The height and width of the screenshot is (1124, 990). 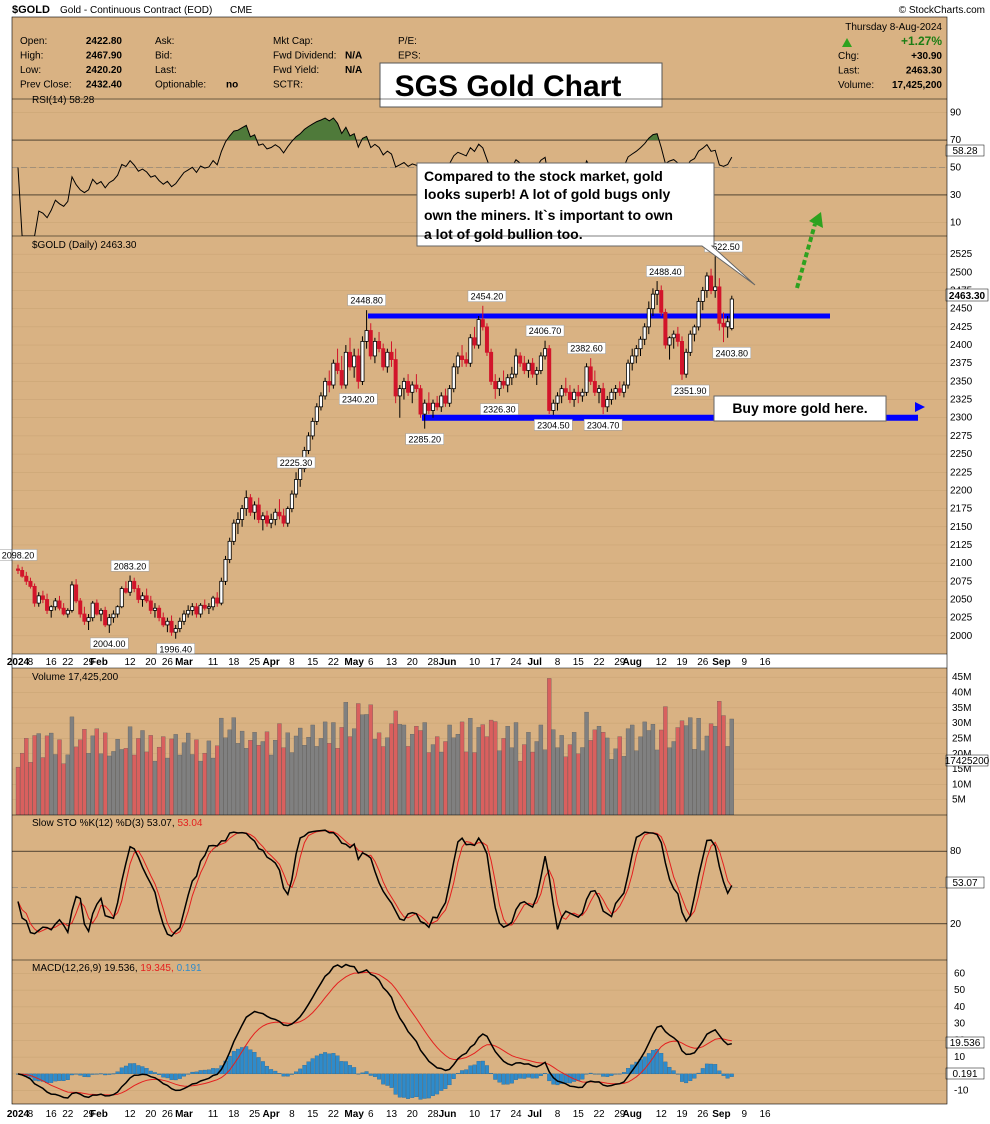 What do you see at coordinates (924, 71) in the screenshot?
I see `stat-value: 2463.30` at bounding box center [924, 71].